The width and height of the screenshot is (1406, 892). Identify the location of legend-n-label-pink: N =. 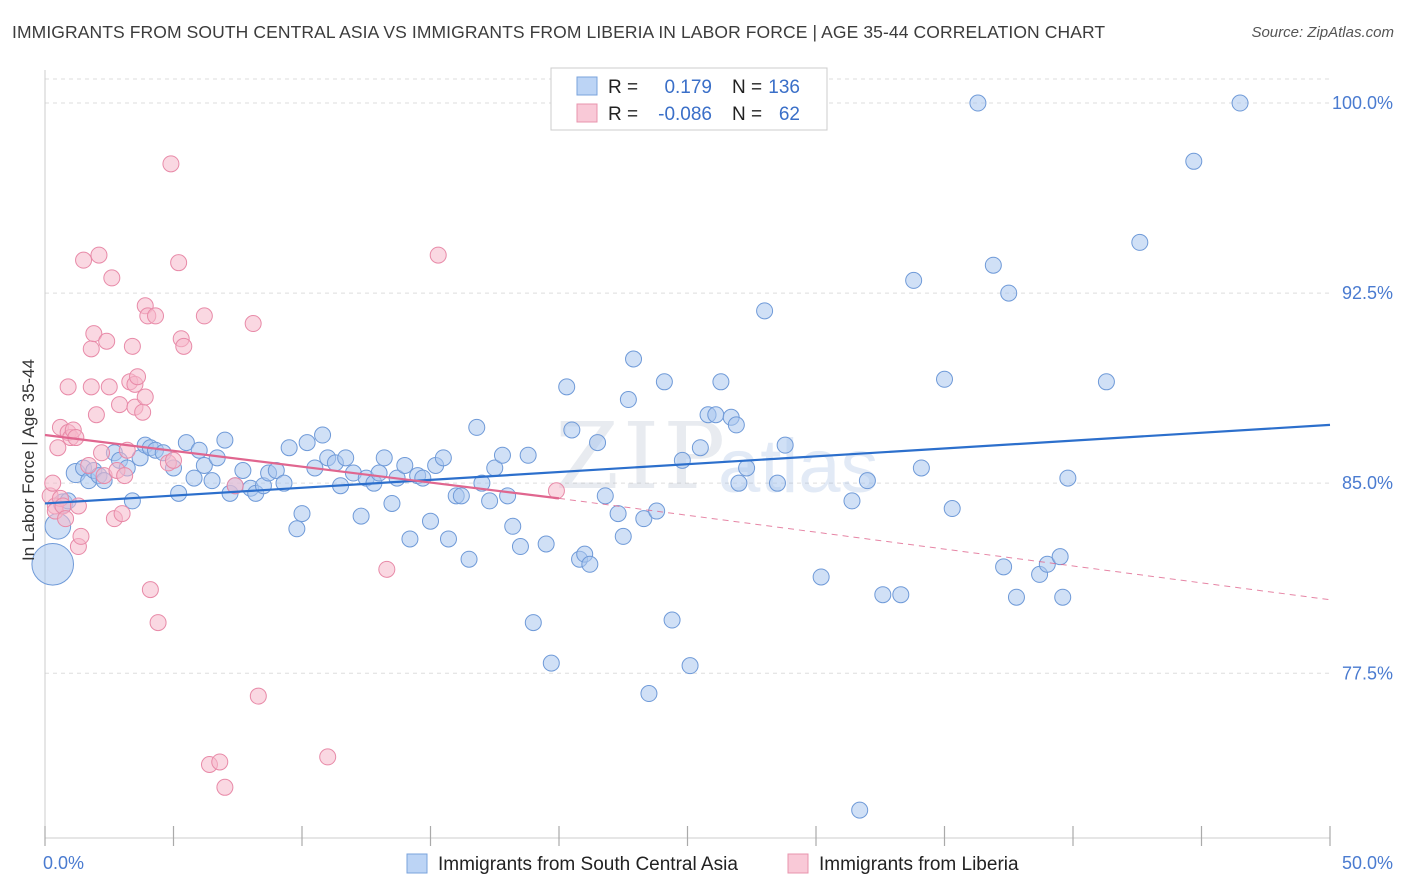
(747, 114).